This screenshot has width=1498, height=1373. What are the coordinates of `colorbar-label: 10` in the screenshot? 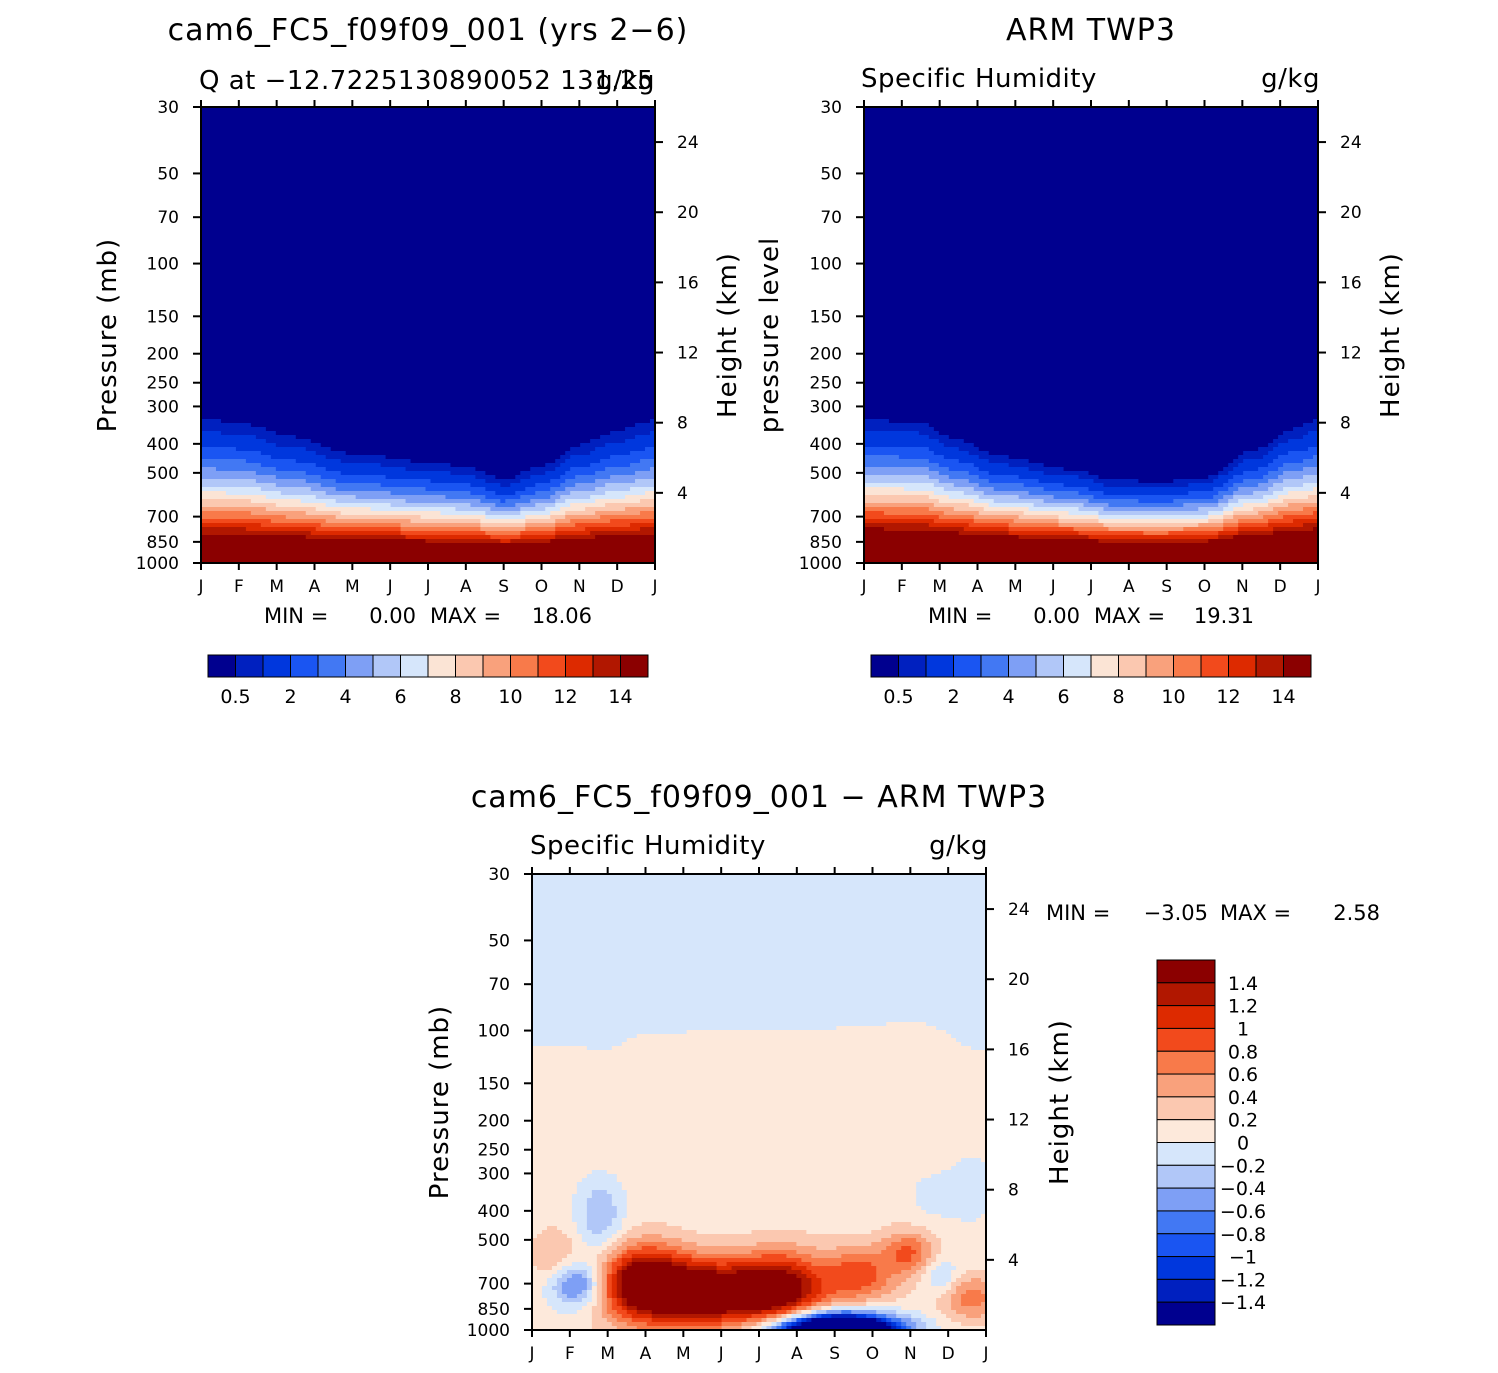 It's located at (510, 697).